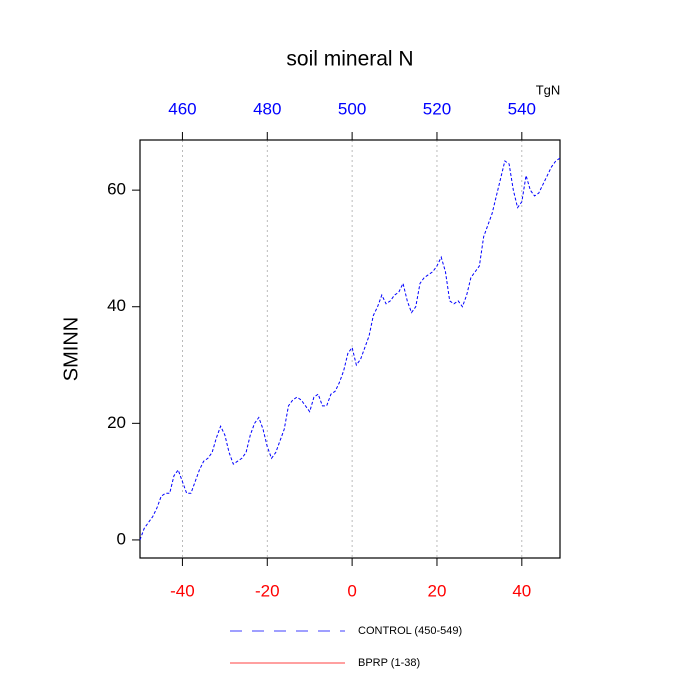 The width and height of the screenshot is (700, 700). I want to click on x2-tick-label: 540, so click(522, 108).